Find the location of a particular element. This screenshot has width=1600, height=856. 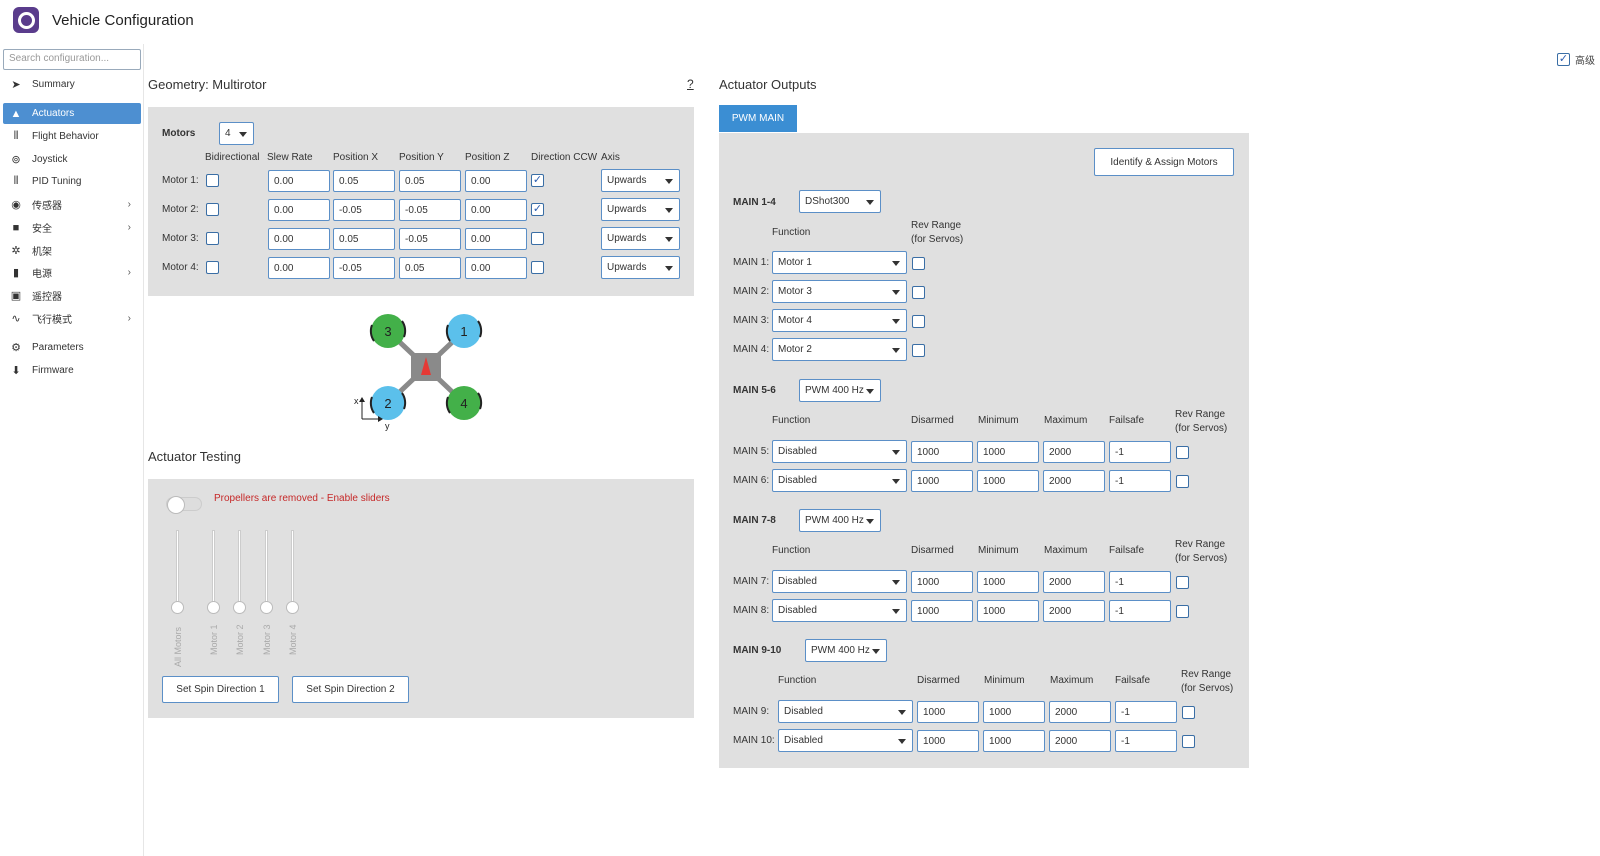

set-spin-direction-1-button: Set Spin Direction 1 is located at coordinates (220, 689).